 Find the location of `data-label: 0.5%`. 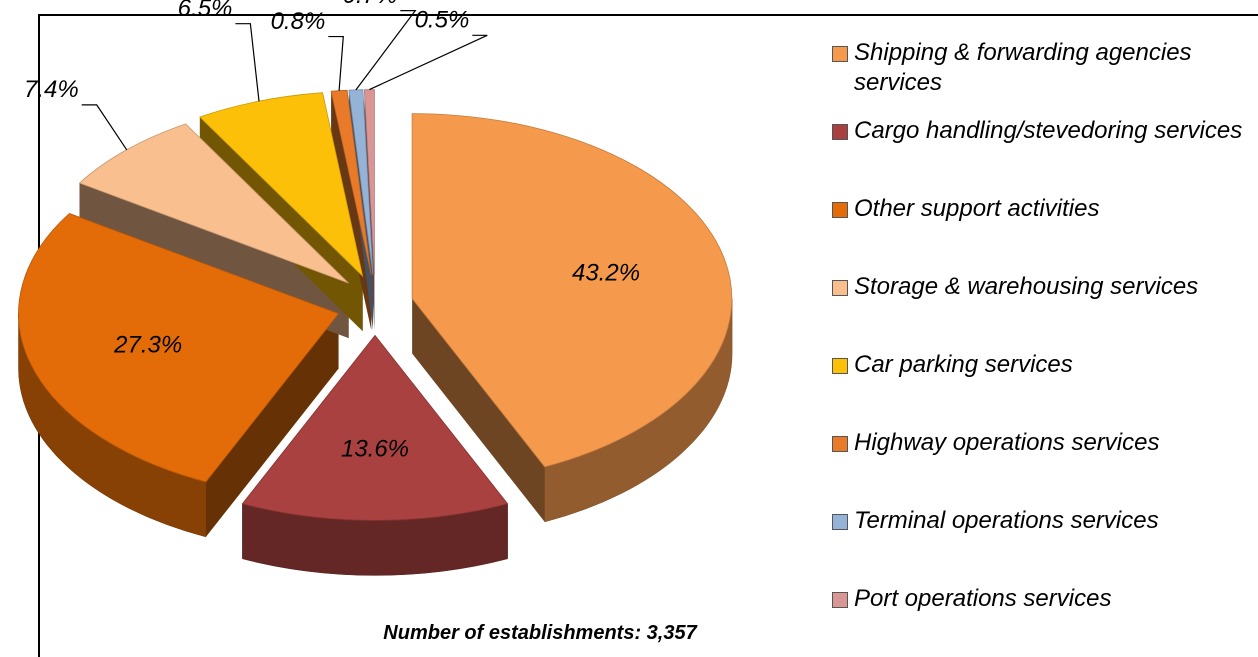

data-label: 0.5% is located at coordinates (442, 20).